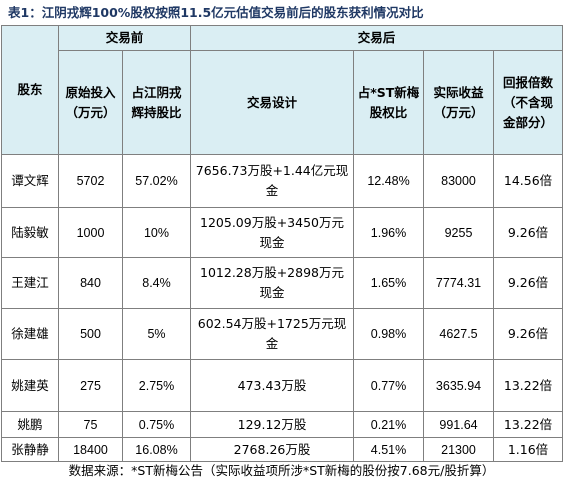  I want to click on cell-name: 徐建雄, so click(30, 334).